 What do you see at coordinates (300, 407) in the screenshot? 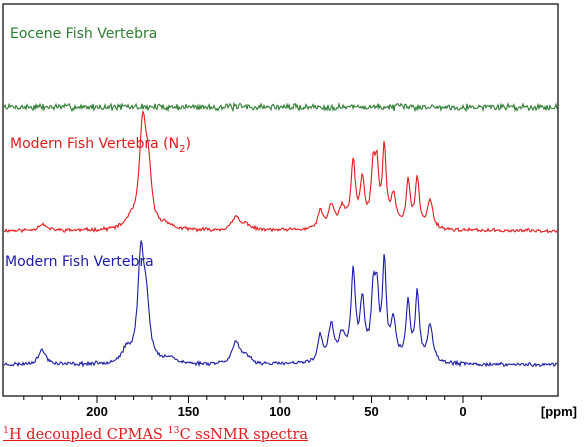
I see `x-axis: 200 150 100 50 0 [ppm]` at bounding box center [300, 407].